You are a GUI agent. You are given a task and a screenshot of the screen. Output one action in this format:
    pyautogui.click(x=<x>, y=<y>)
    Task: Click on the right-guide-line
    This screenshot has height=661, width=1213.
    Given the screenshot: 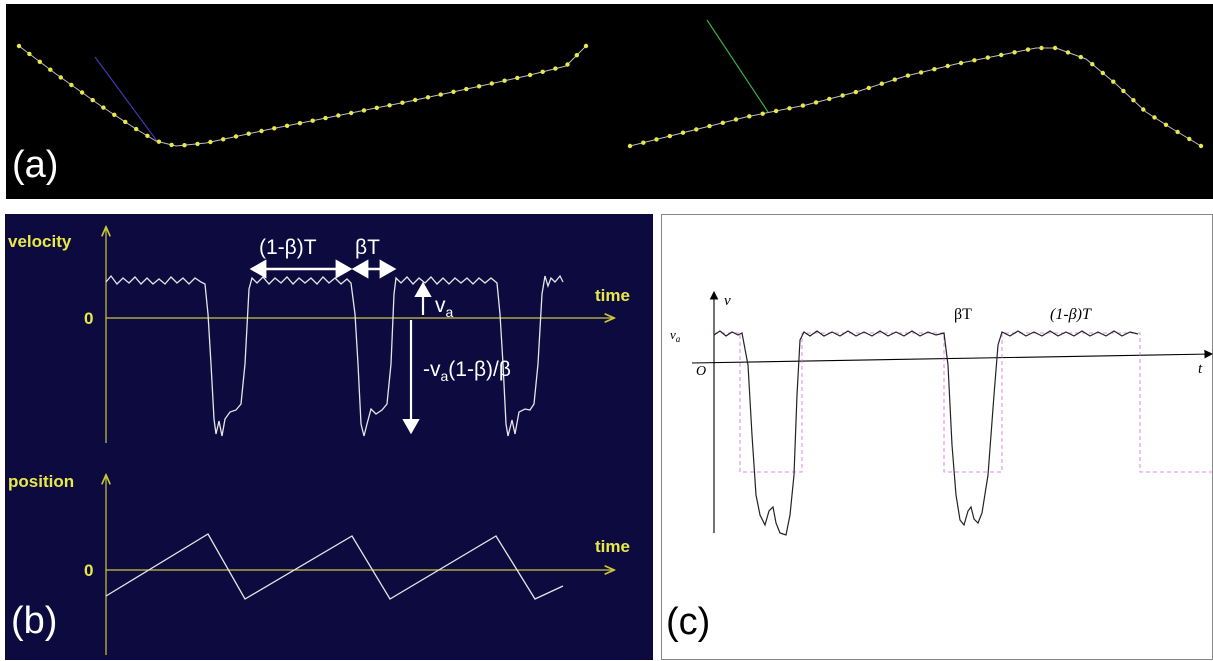 What is the action you would take?
    pyautogui.click(x=737, y=66)
    